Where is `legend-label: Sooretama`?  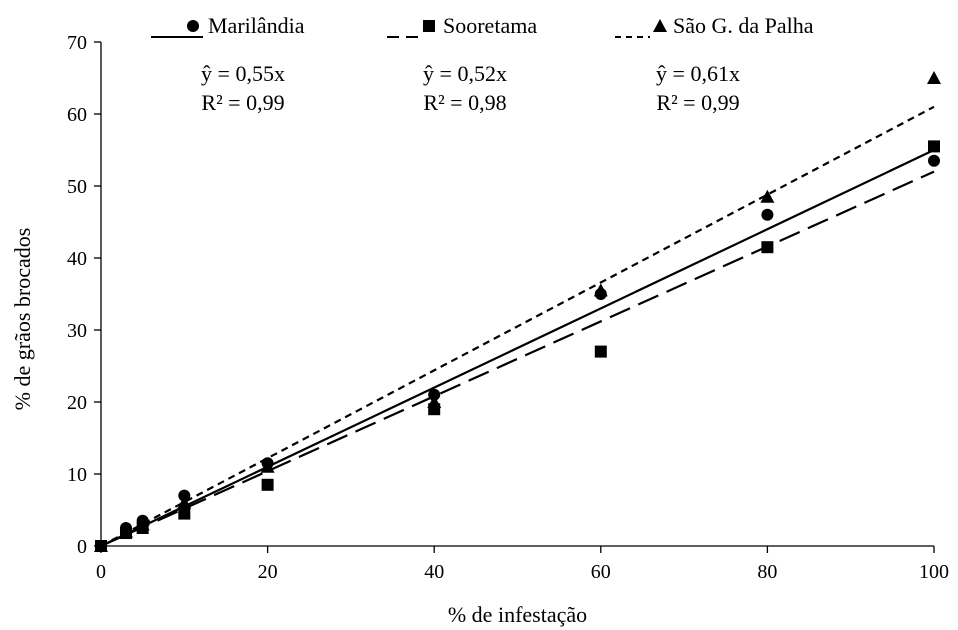
legend-label: Sooretama is located at coordinates (490, 25).